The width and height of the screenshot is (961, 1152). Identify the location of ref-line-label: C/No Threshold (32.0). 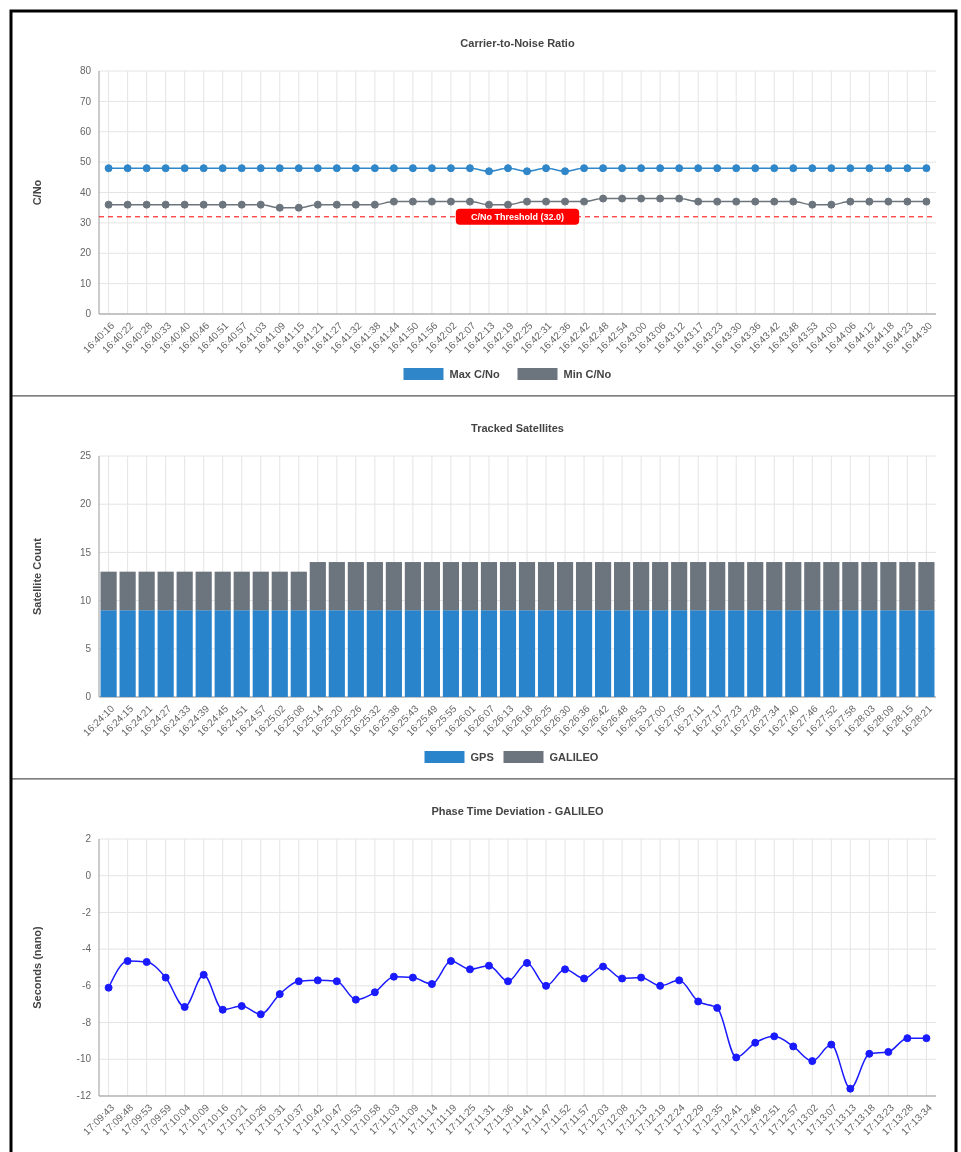
(517, 216).